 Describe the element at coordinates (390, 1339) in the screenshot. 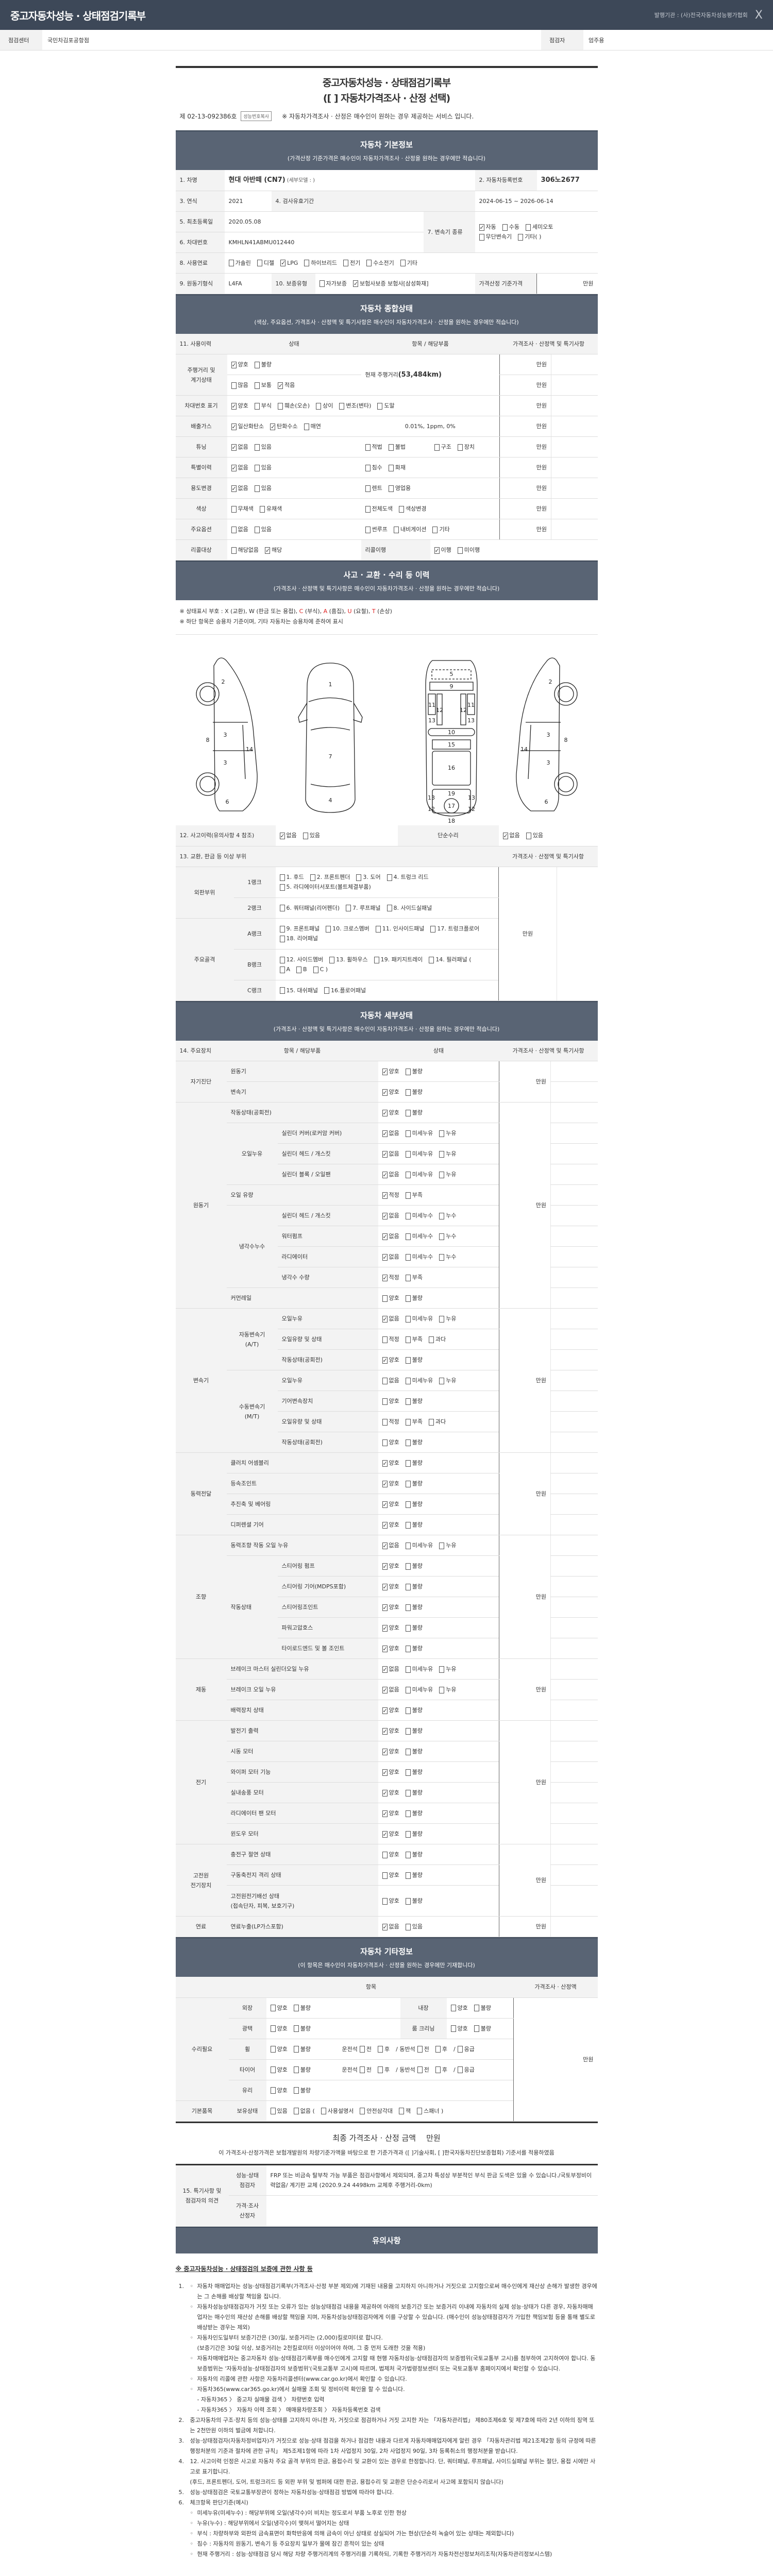

I see `checkbox-option: 적정` at that location.